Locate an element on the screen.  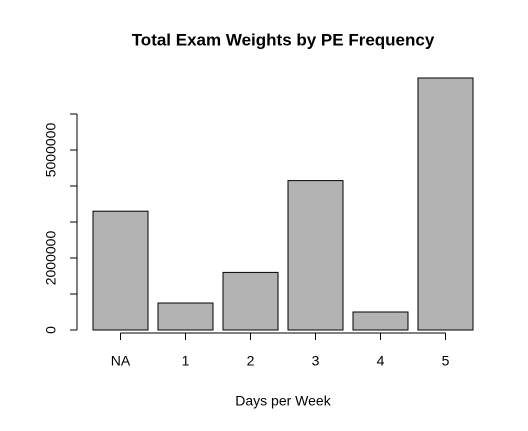
x-tick-label: 4 is located at coordinates (381, 361).